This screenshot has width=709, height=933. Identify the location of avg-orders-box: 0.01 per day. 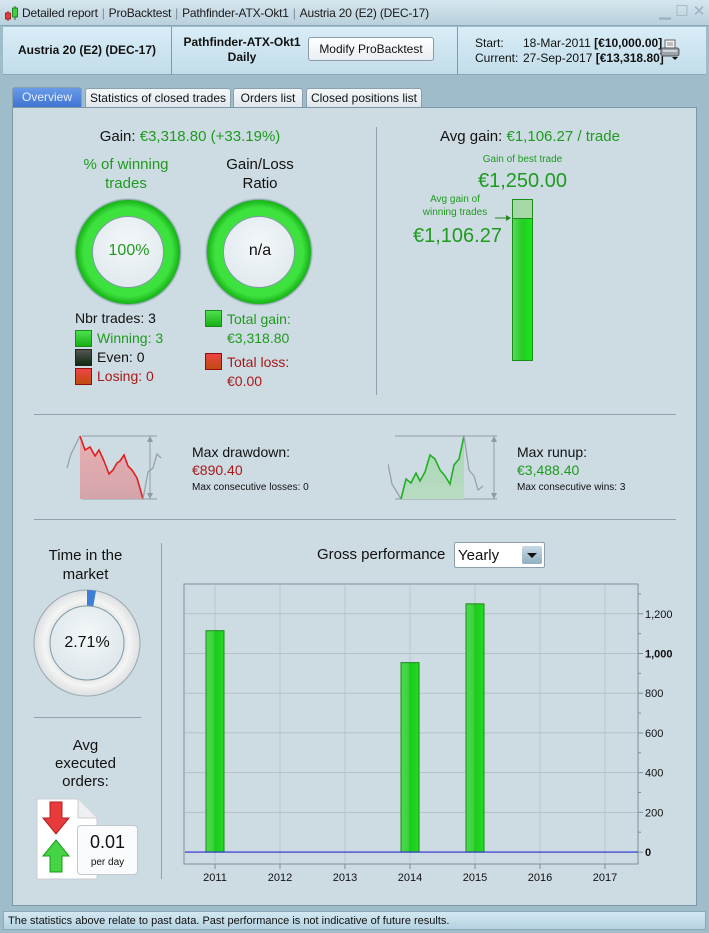
(107, 850).